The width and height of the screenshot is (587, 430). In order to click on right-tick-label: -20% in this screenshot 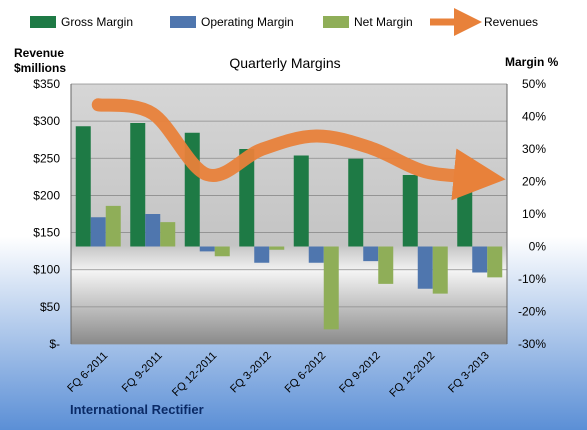, I will do `click(532, 312)`.